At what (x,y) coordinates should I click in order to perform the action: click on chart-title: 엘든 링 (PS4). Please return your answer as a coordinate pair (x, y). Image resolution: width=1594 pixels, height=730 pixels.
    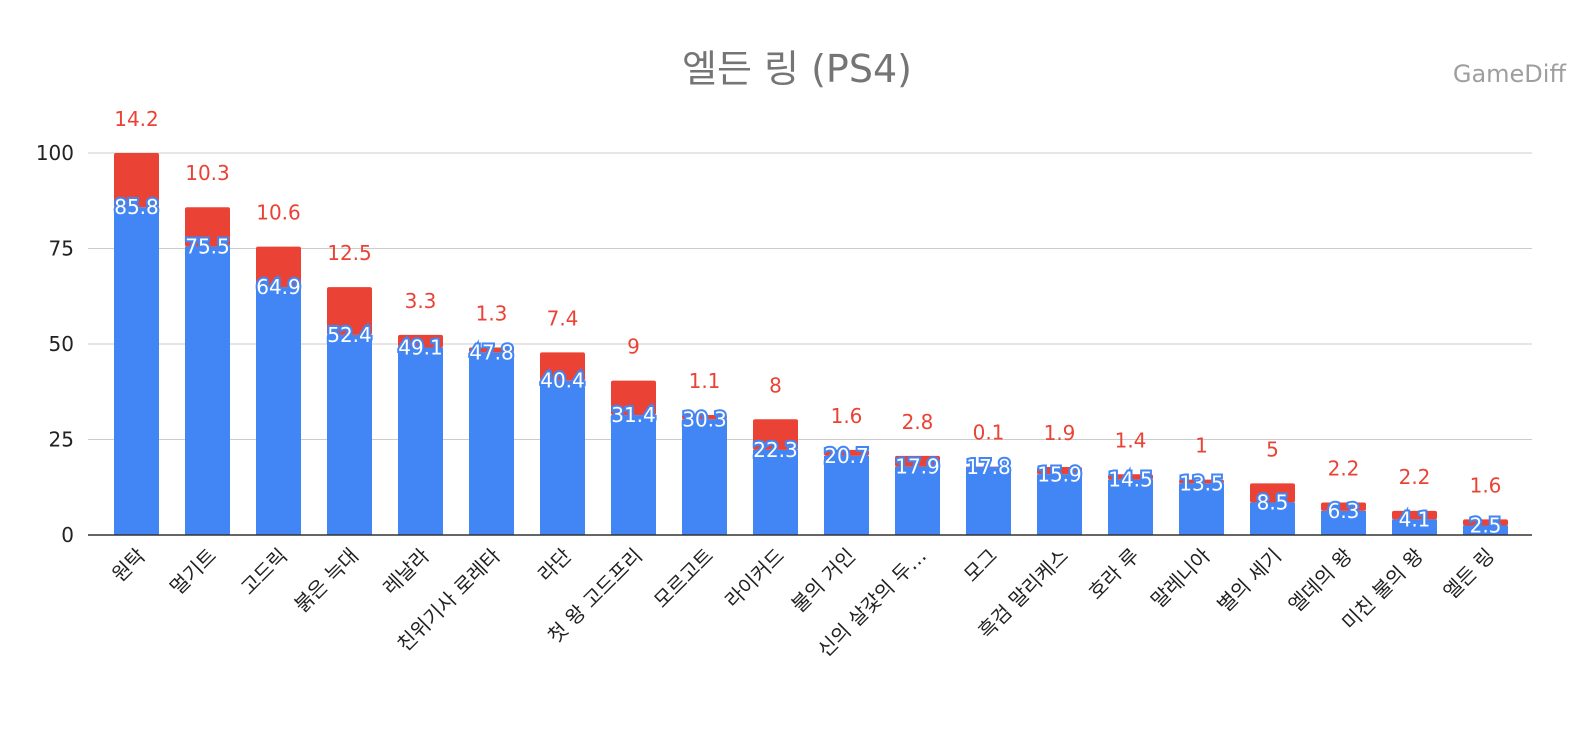
    Looking at the image, I should click on (797, 69).